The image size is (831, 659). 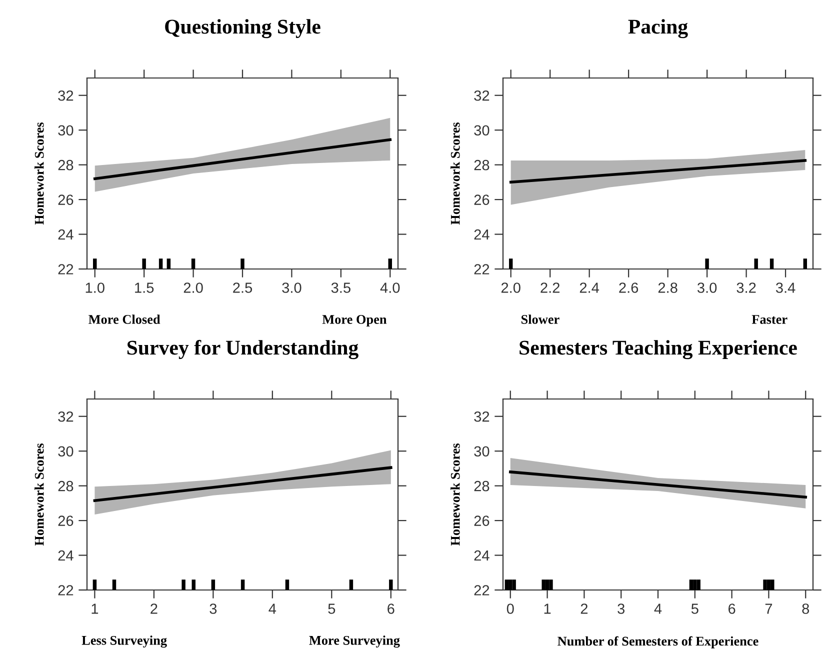 I want to click on x-tick-label: 0, so click(x=510, y=609).